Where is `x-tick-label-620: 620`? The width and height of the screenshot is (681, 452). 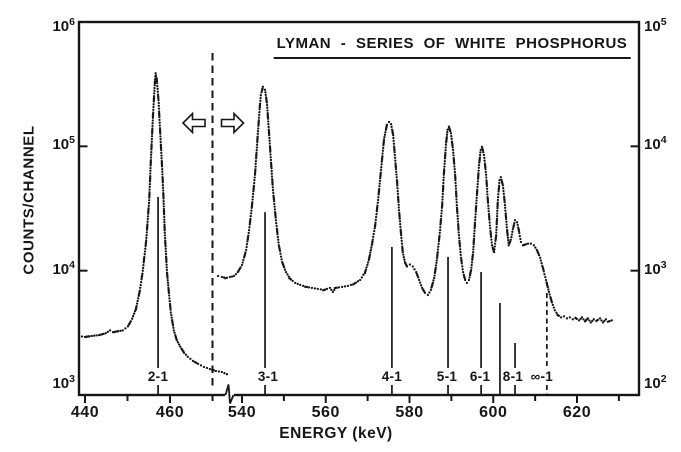 x-tick-label-620: 620 is located at coordinates (577, 412).